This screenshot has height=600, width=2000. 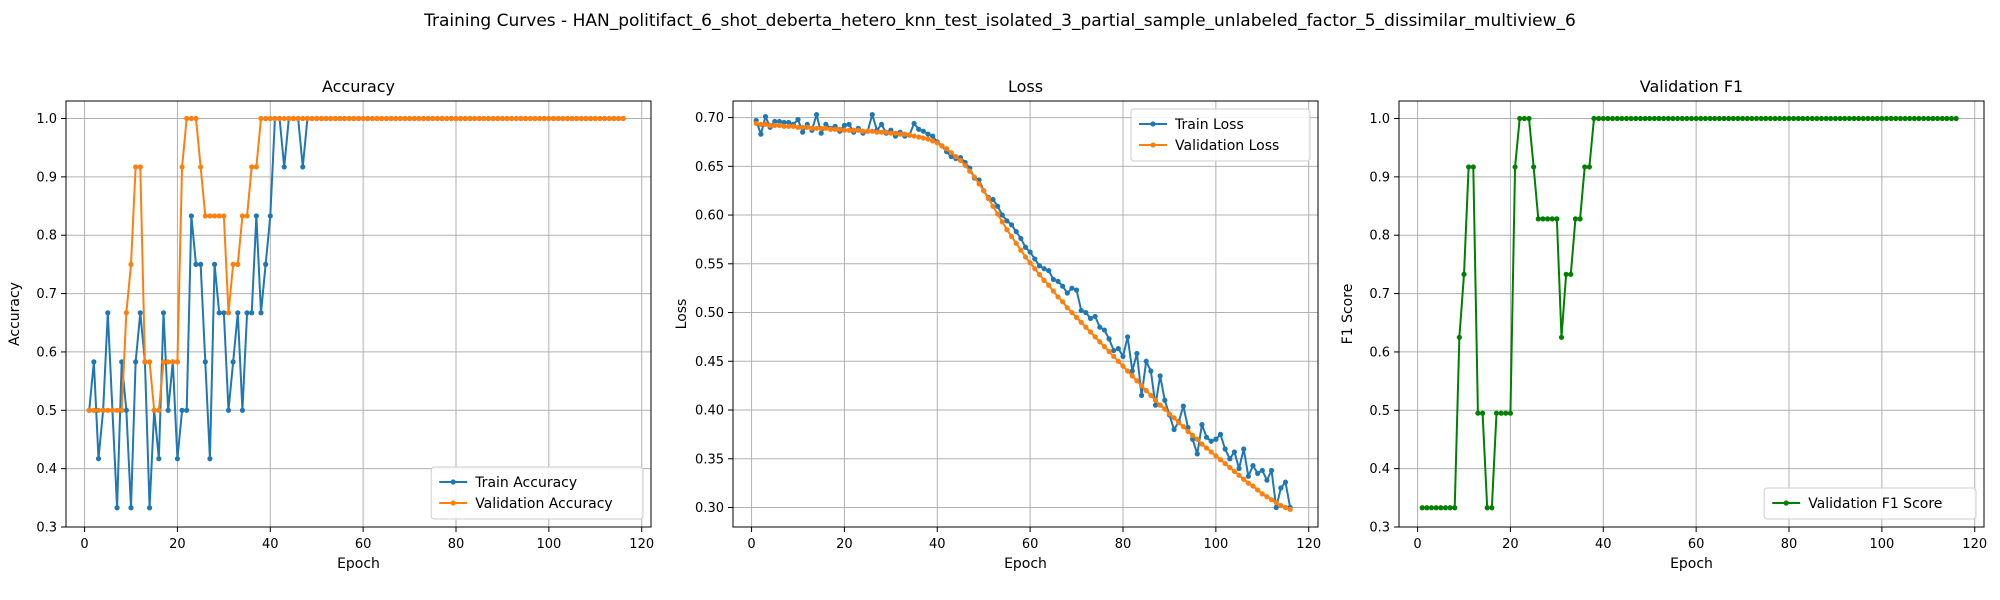 What do you see at coordinates (1510, 544) in the screenshot?
I see `chart-3-x-tick-label: 20` at bounding box center [1510, 544].